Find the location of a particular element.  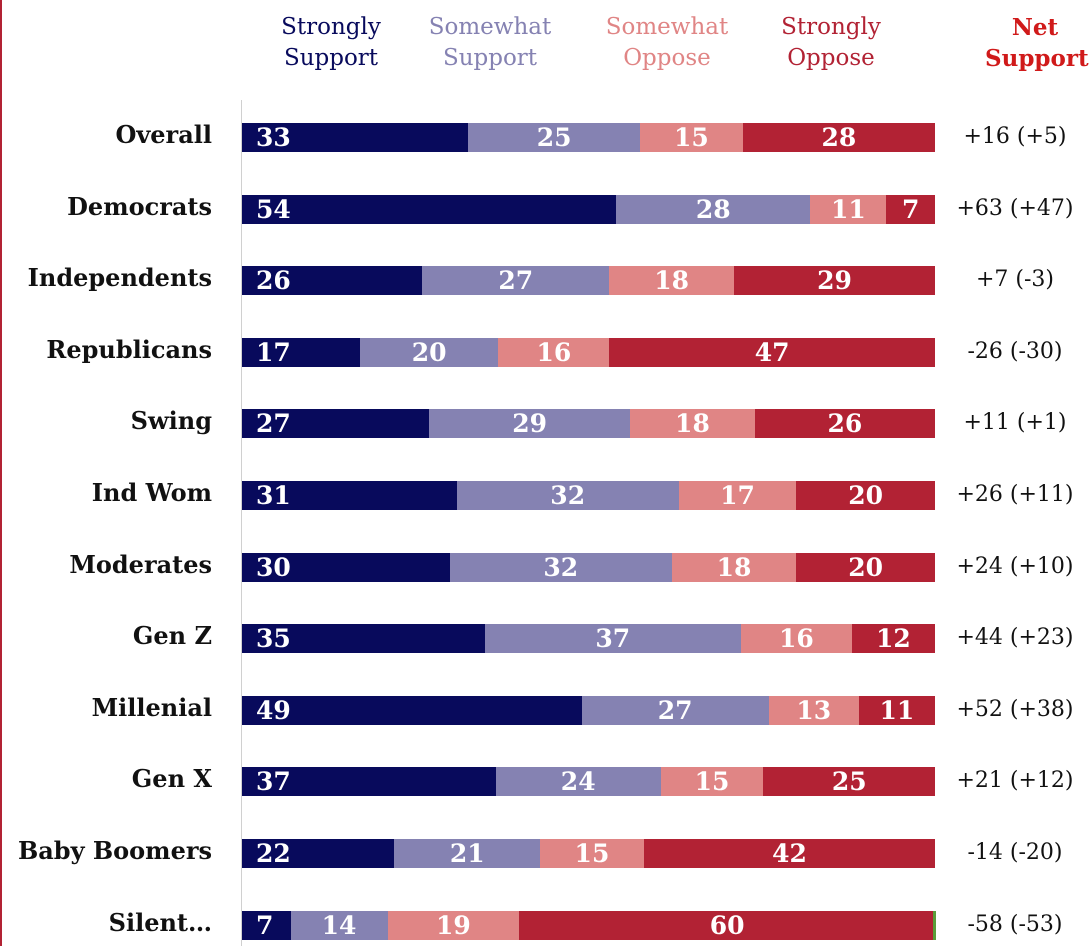

bar-baby-boomers-strongly-support: 22 is located at coordinates (318, 853).